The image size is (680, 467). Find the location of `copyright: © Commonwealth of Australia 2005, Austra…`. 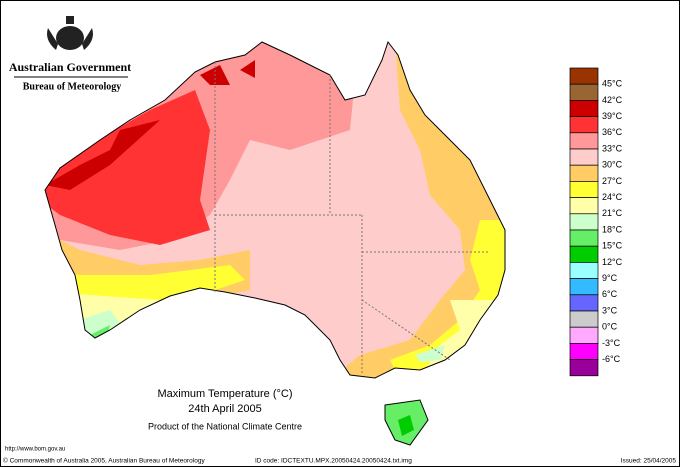

copyright: © Commonwealth of Australia 2005, Austra… is located at coordinates (104, 461).